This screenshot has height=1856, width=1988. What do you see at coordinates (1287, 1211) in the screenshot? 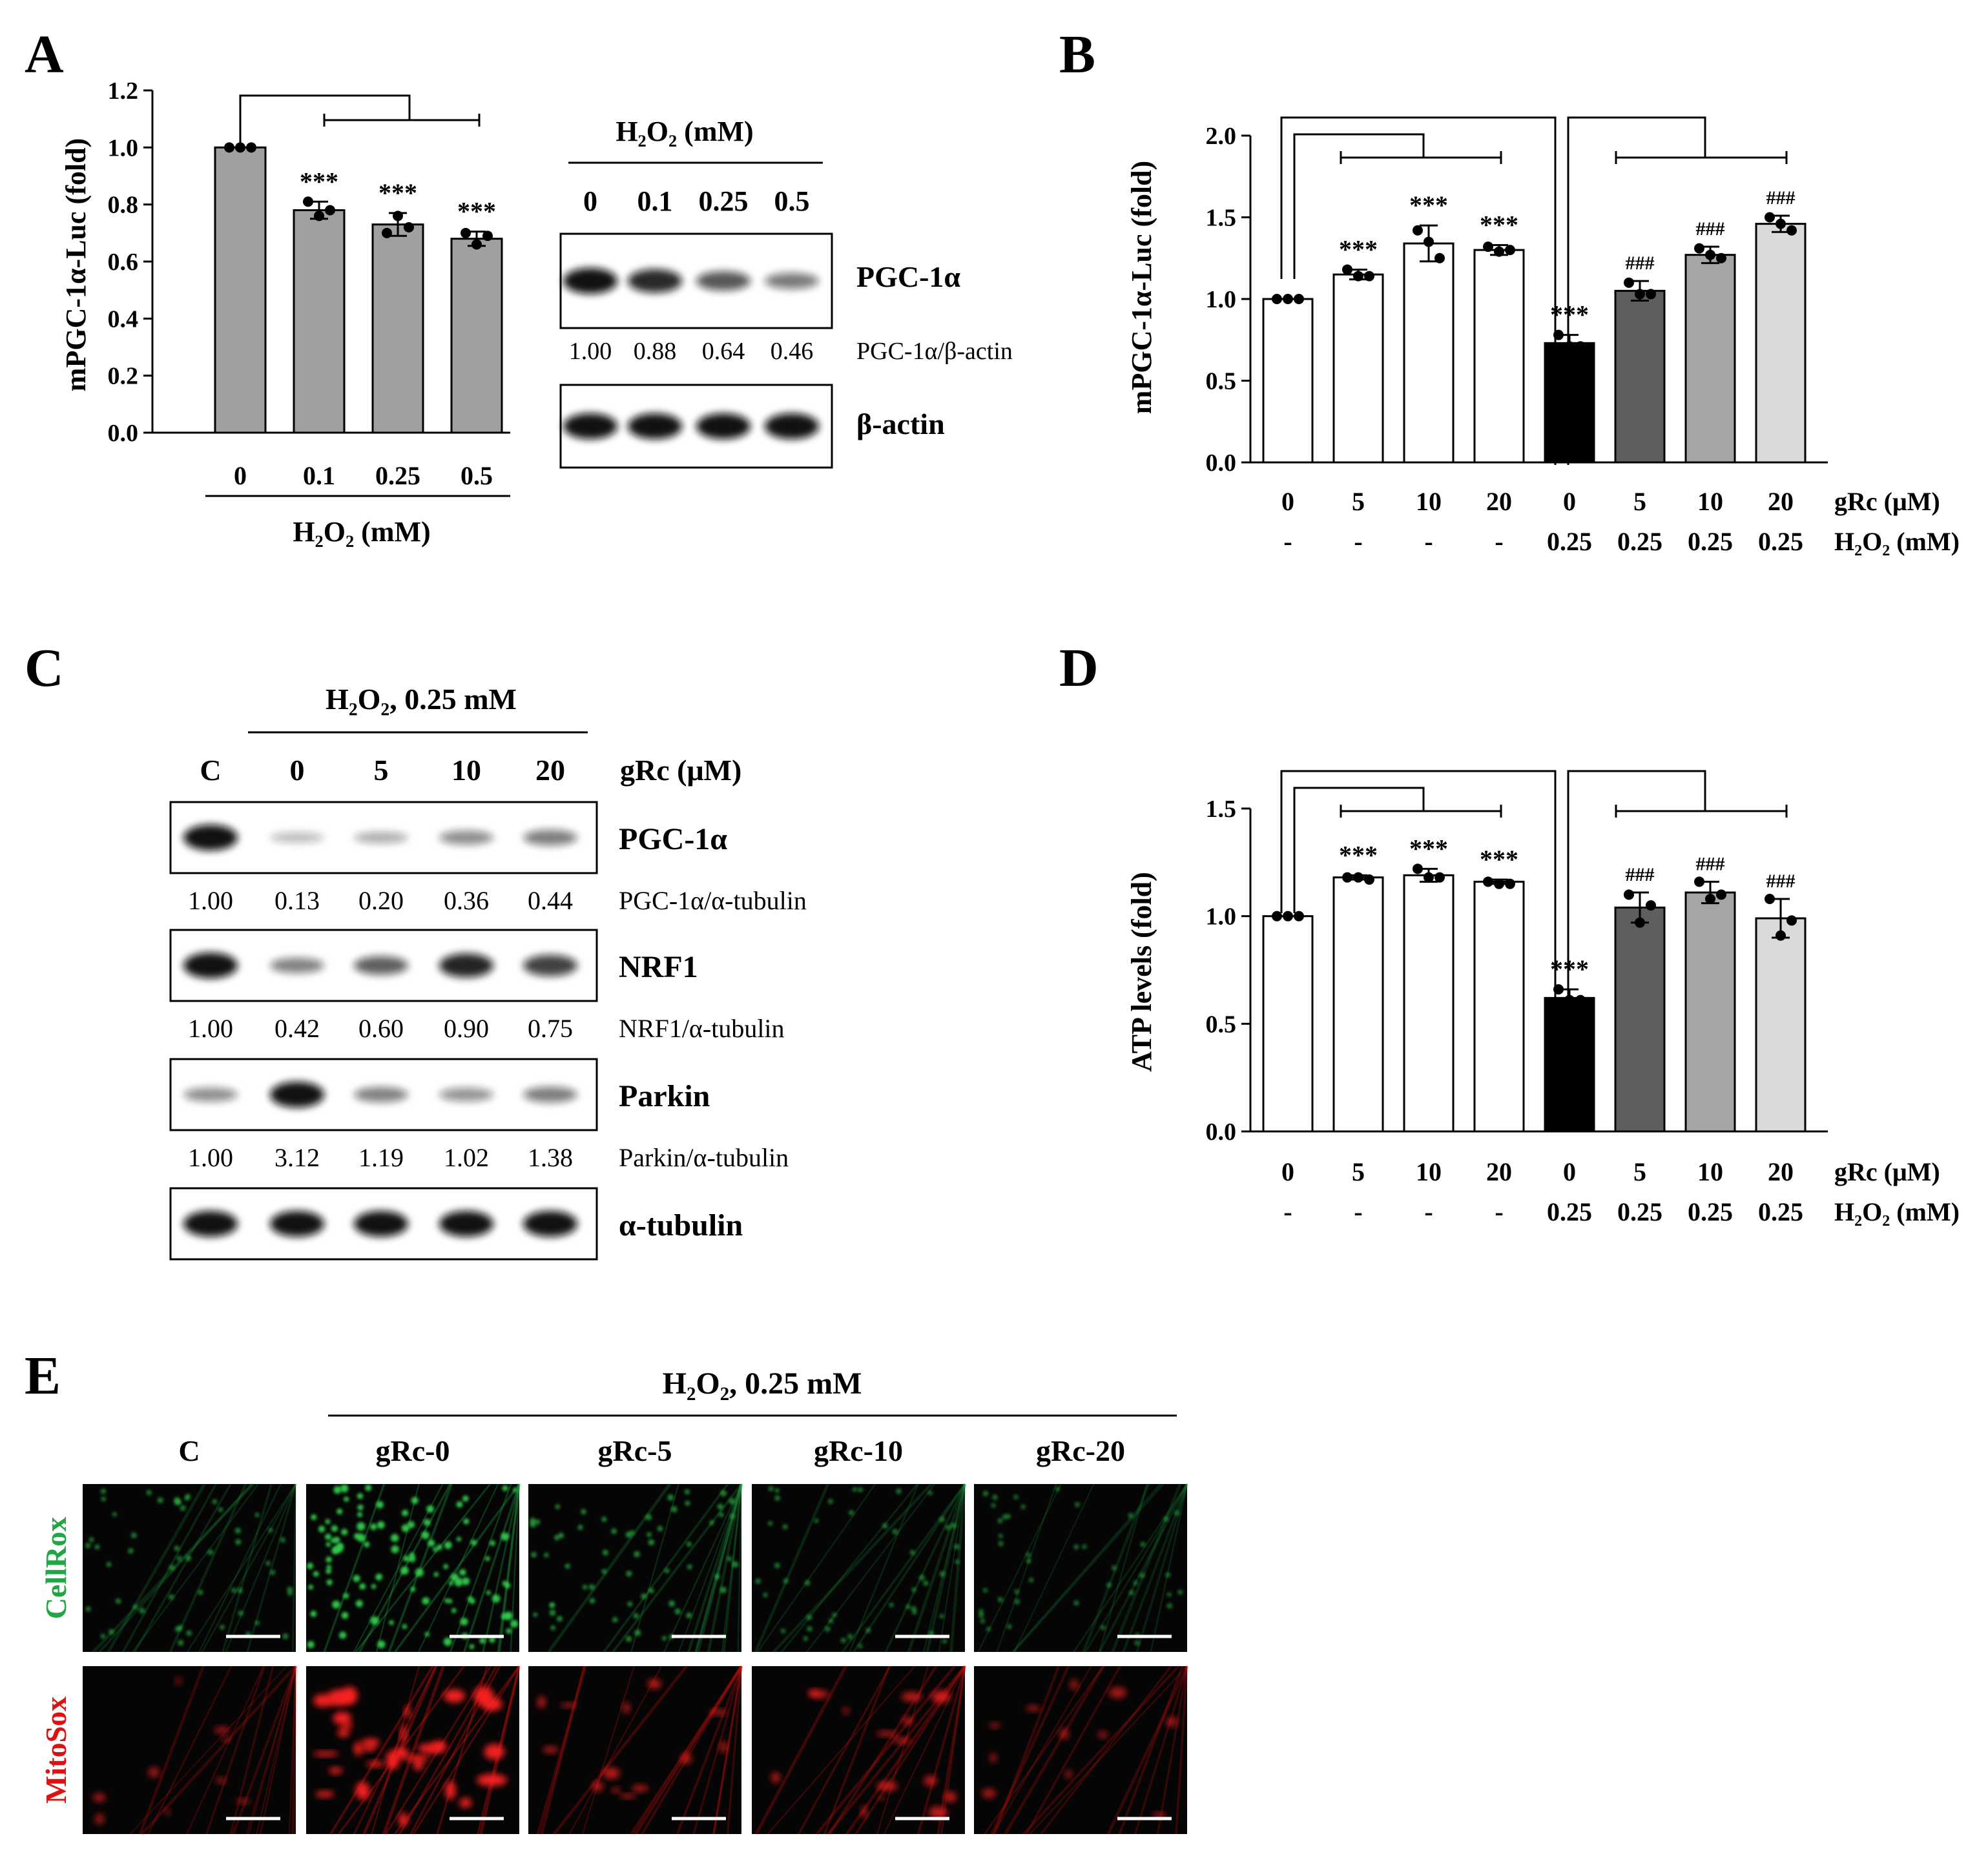
I see `h2o2-label: -` at bounding box center [1287, 1211].